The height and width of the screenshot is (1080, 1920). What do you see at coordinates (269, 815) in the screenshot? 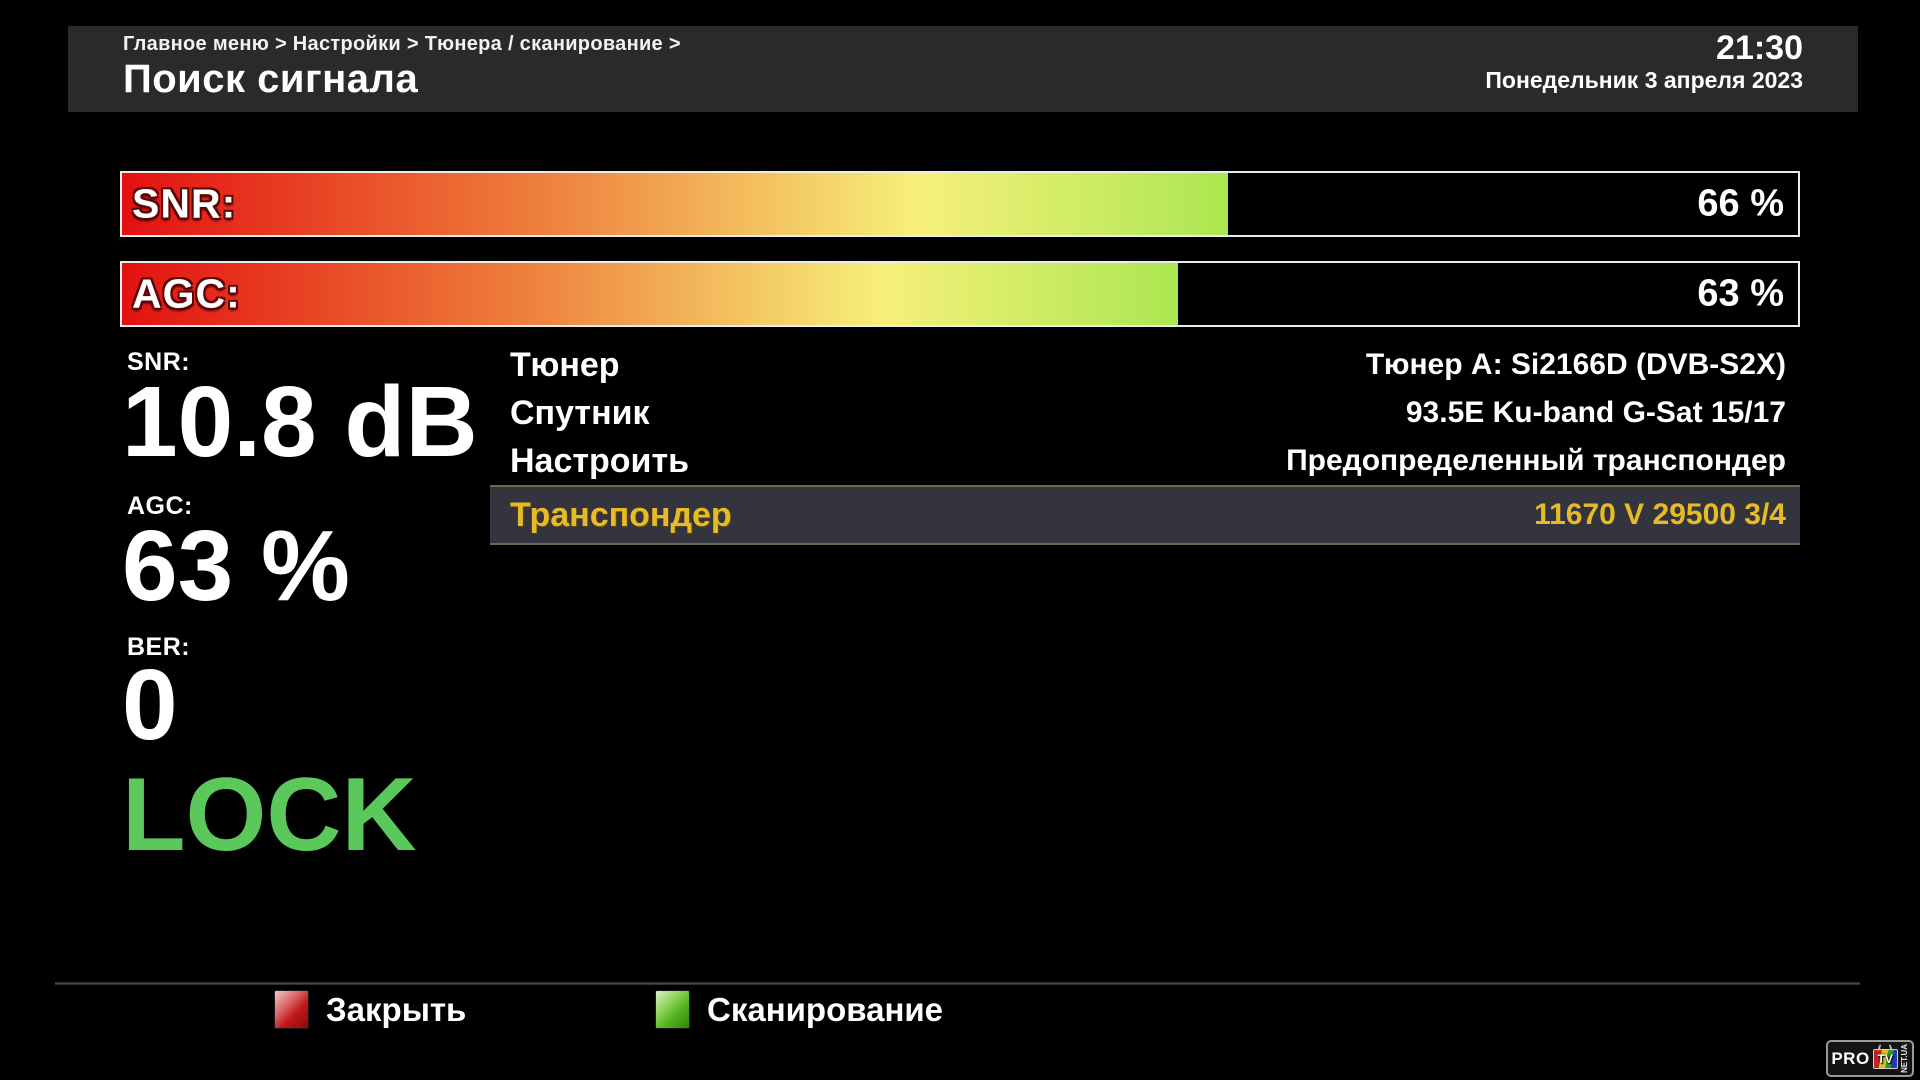
I see `lock-status: LOCK` at bounding box center [269, 815].